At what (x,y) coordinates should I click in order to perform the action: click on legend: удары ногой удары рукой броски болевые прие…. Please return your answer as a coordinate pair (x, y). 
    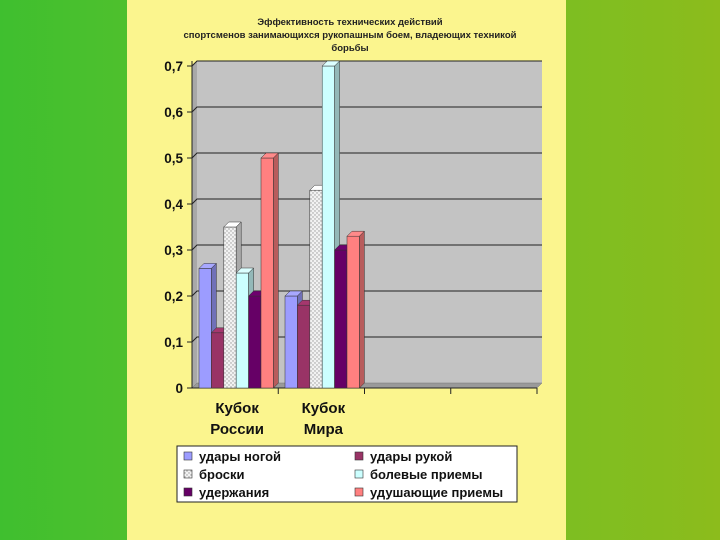
    Looking at the image, I should click on (347, 474).